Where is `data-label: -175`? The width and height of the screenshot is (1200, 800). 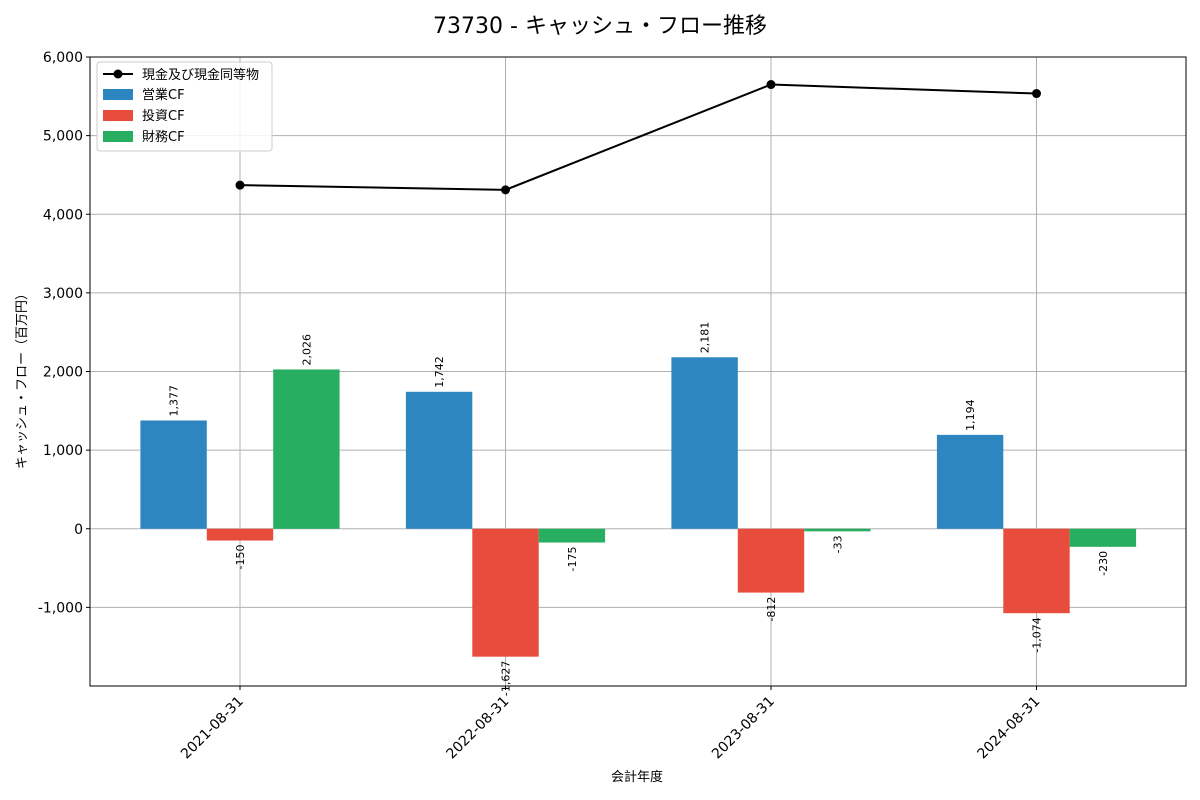
data-label: -175 is located at coordinates (572, 559).